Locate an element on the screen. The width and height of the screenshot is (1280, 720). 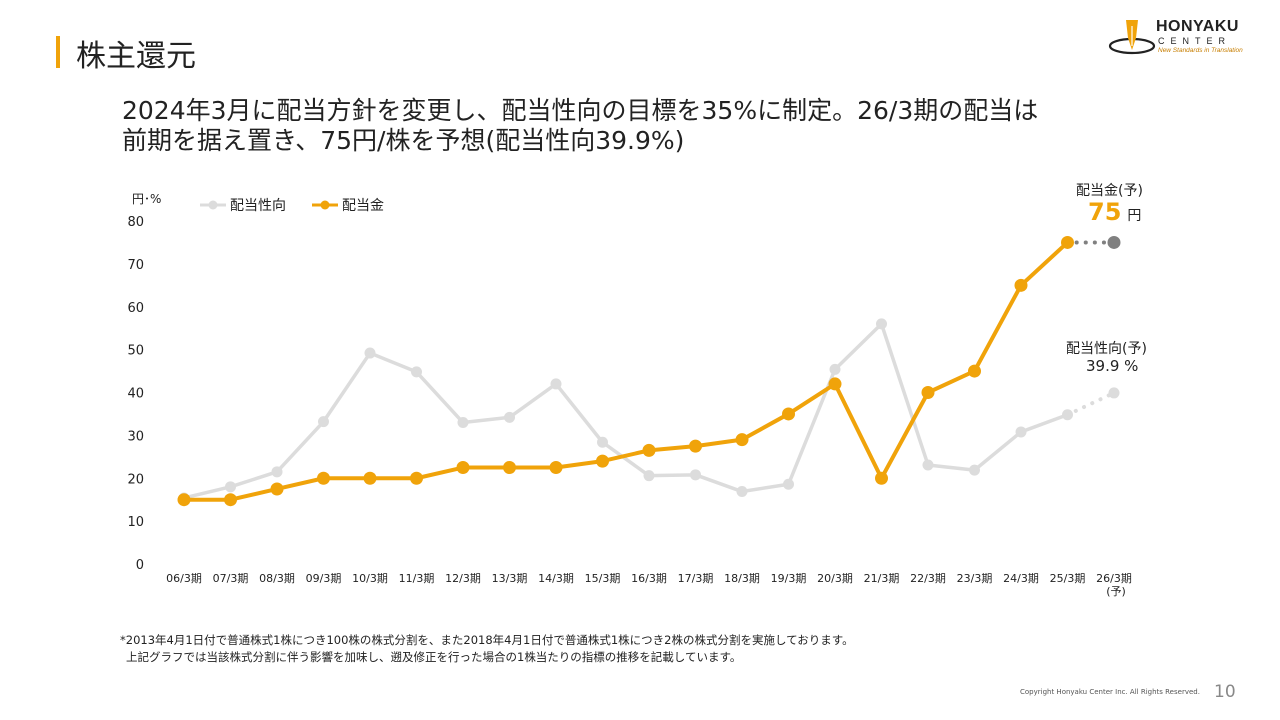
x-tick-label: 09/3期 is located at coordinates (324, 578).